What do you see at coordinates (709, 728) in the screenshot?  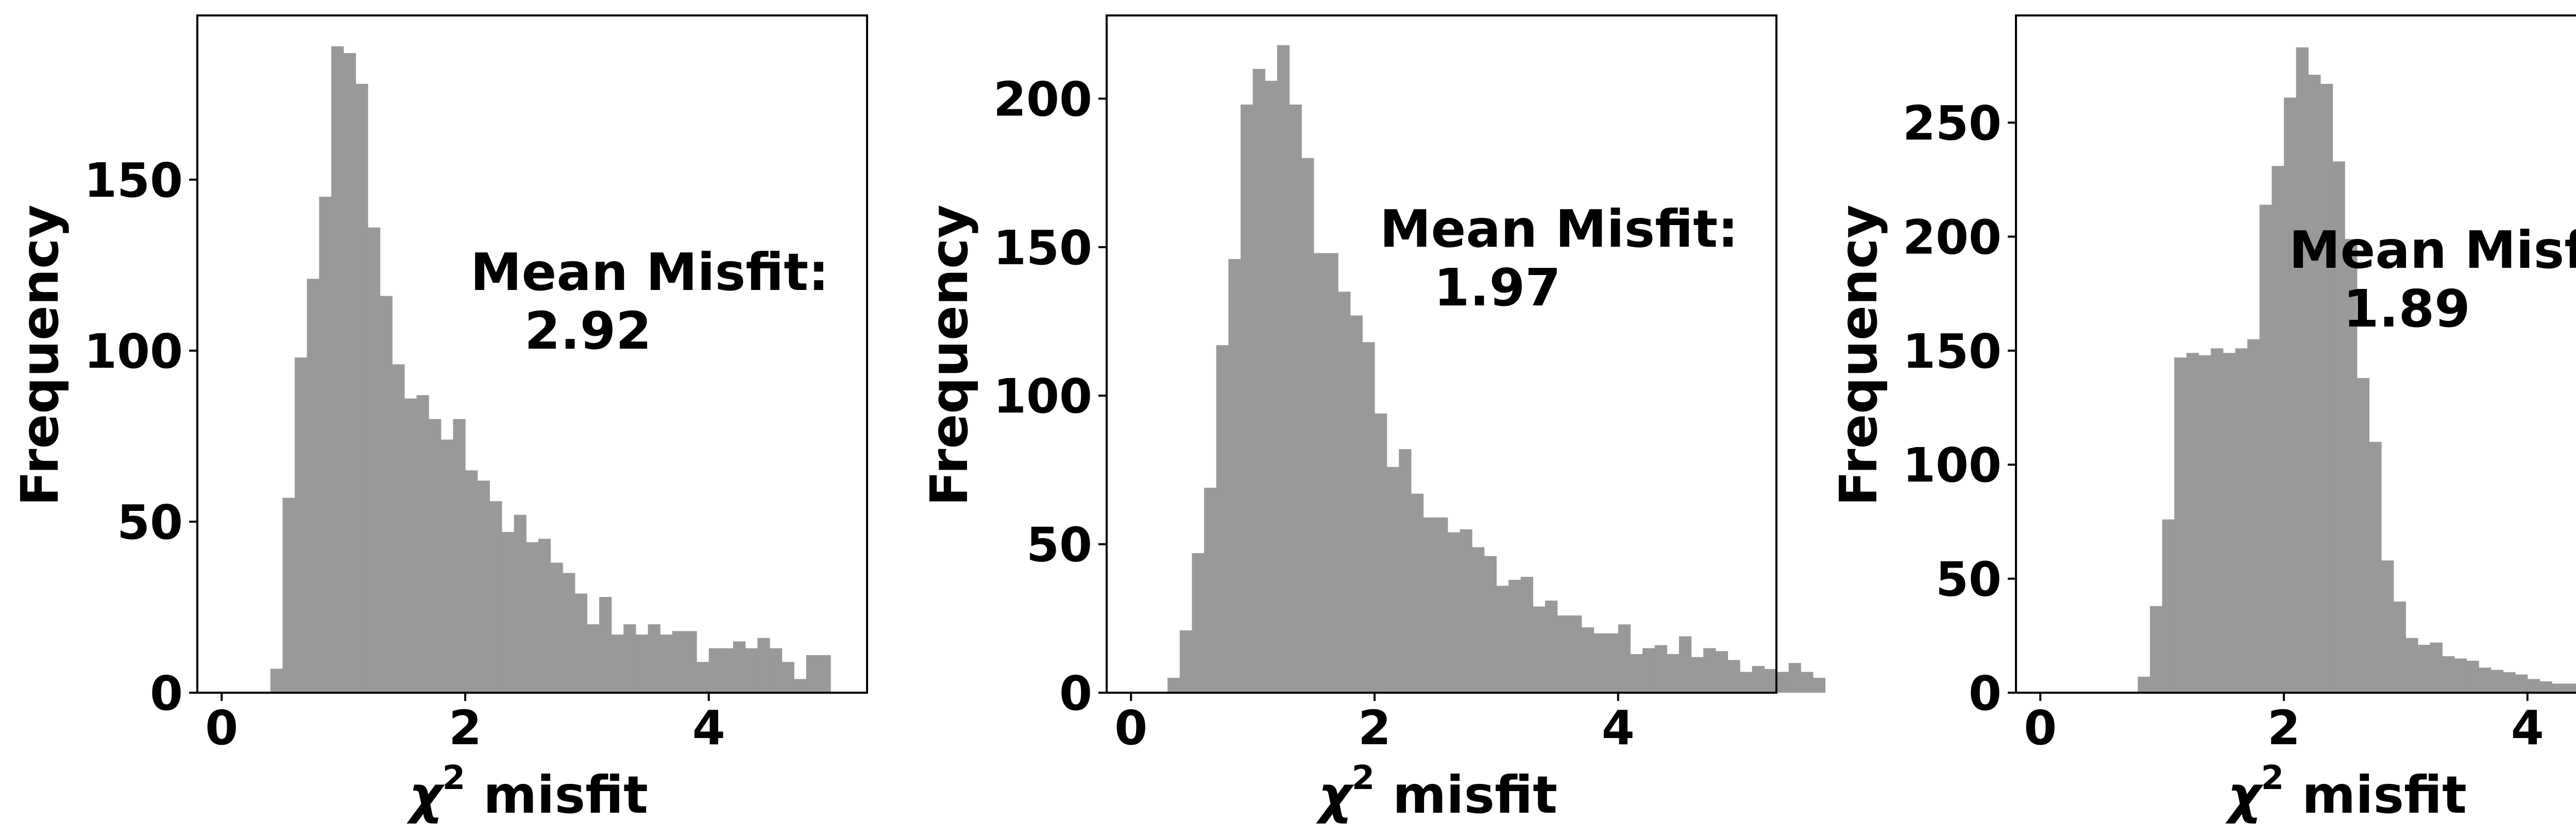 I see `panel-1-x-tick-label: 4` at bounding box center [709, 728].